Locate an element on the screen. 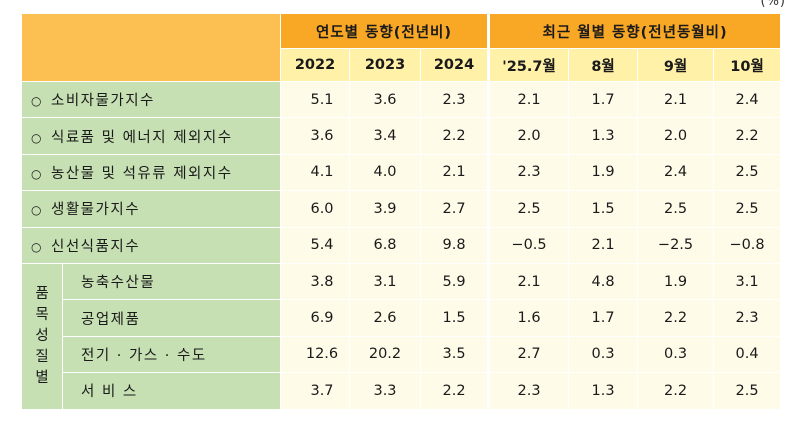 Image resolution: width=800 pixels, height=430 pixels. row-label: 공업제품 is located at coordinates (171, 318).